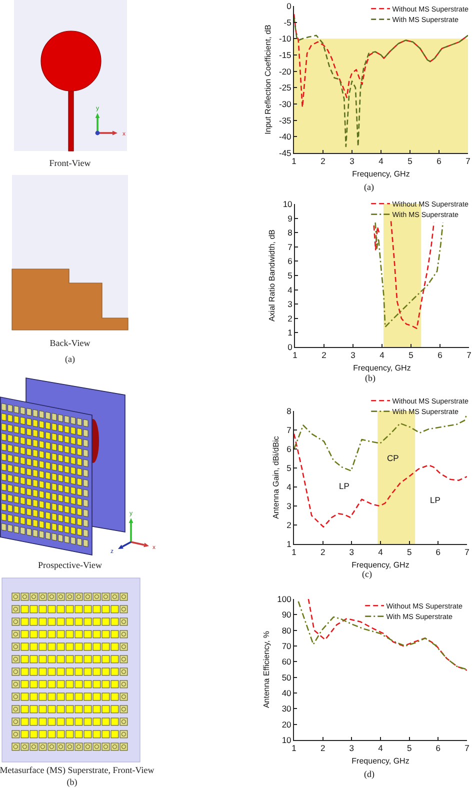 Image resolution: width=474 pixels, height=788 pixels. Describe the element at coordinates (285, 120) in the screenshot. I see `y-tick-label: -35` at that location.